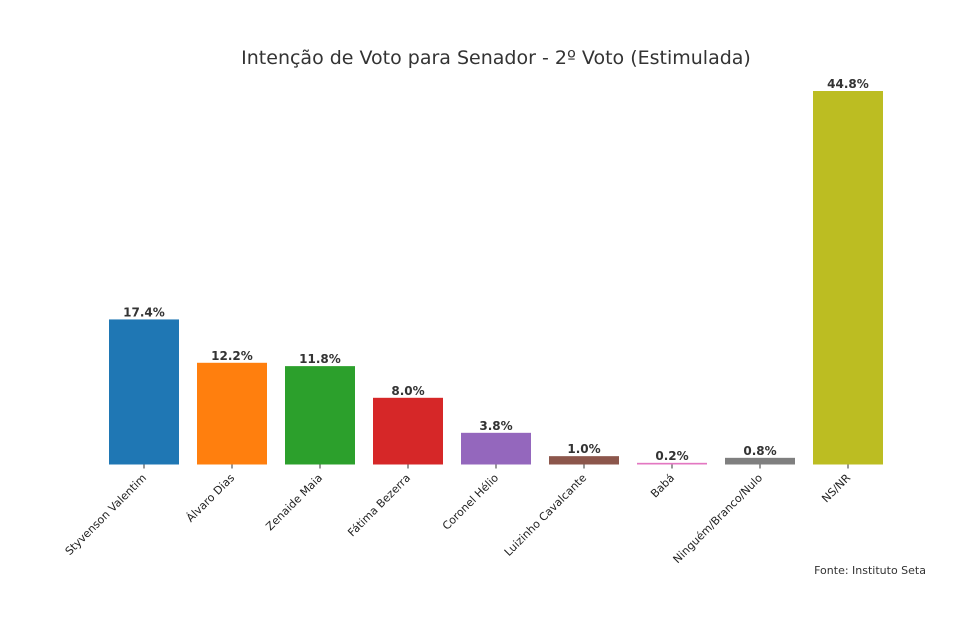  Describe the element at coordinates (320, 359) in the screenshot. I see `bar-value-label: 11.8%` at that location.